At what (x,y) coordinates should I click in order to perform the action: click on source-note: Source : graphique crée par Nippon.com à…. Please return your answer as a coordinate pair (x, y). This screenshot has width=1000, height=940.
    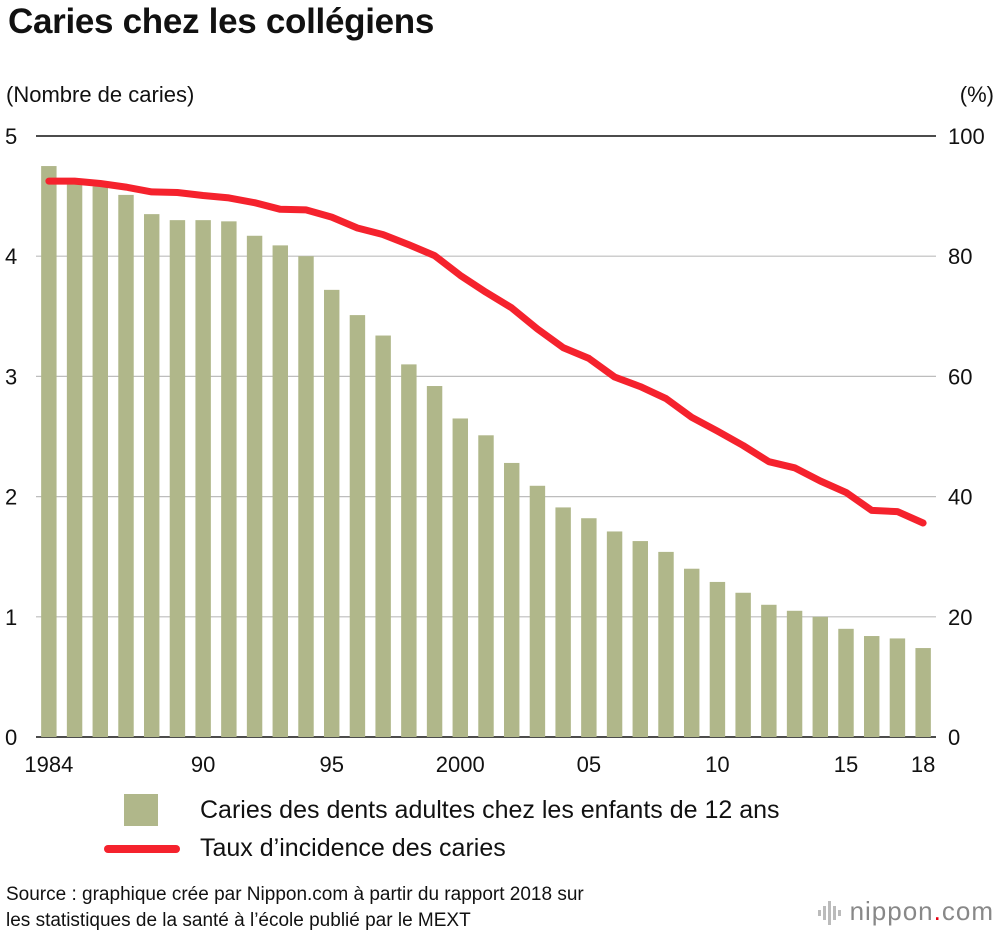
    Looking at the image, I should click on (295, 908).